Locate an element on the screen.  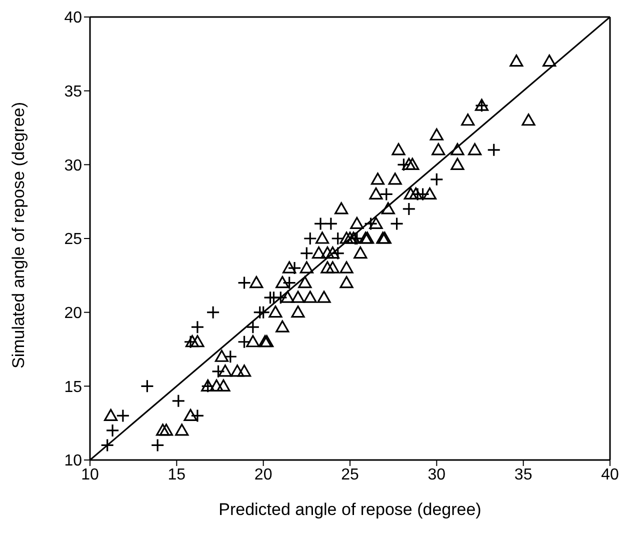
x-tick-label: 30 is located at coordinates (437, 475).